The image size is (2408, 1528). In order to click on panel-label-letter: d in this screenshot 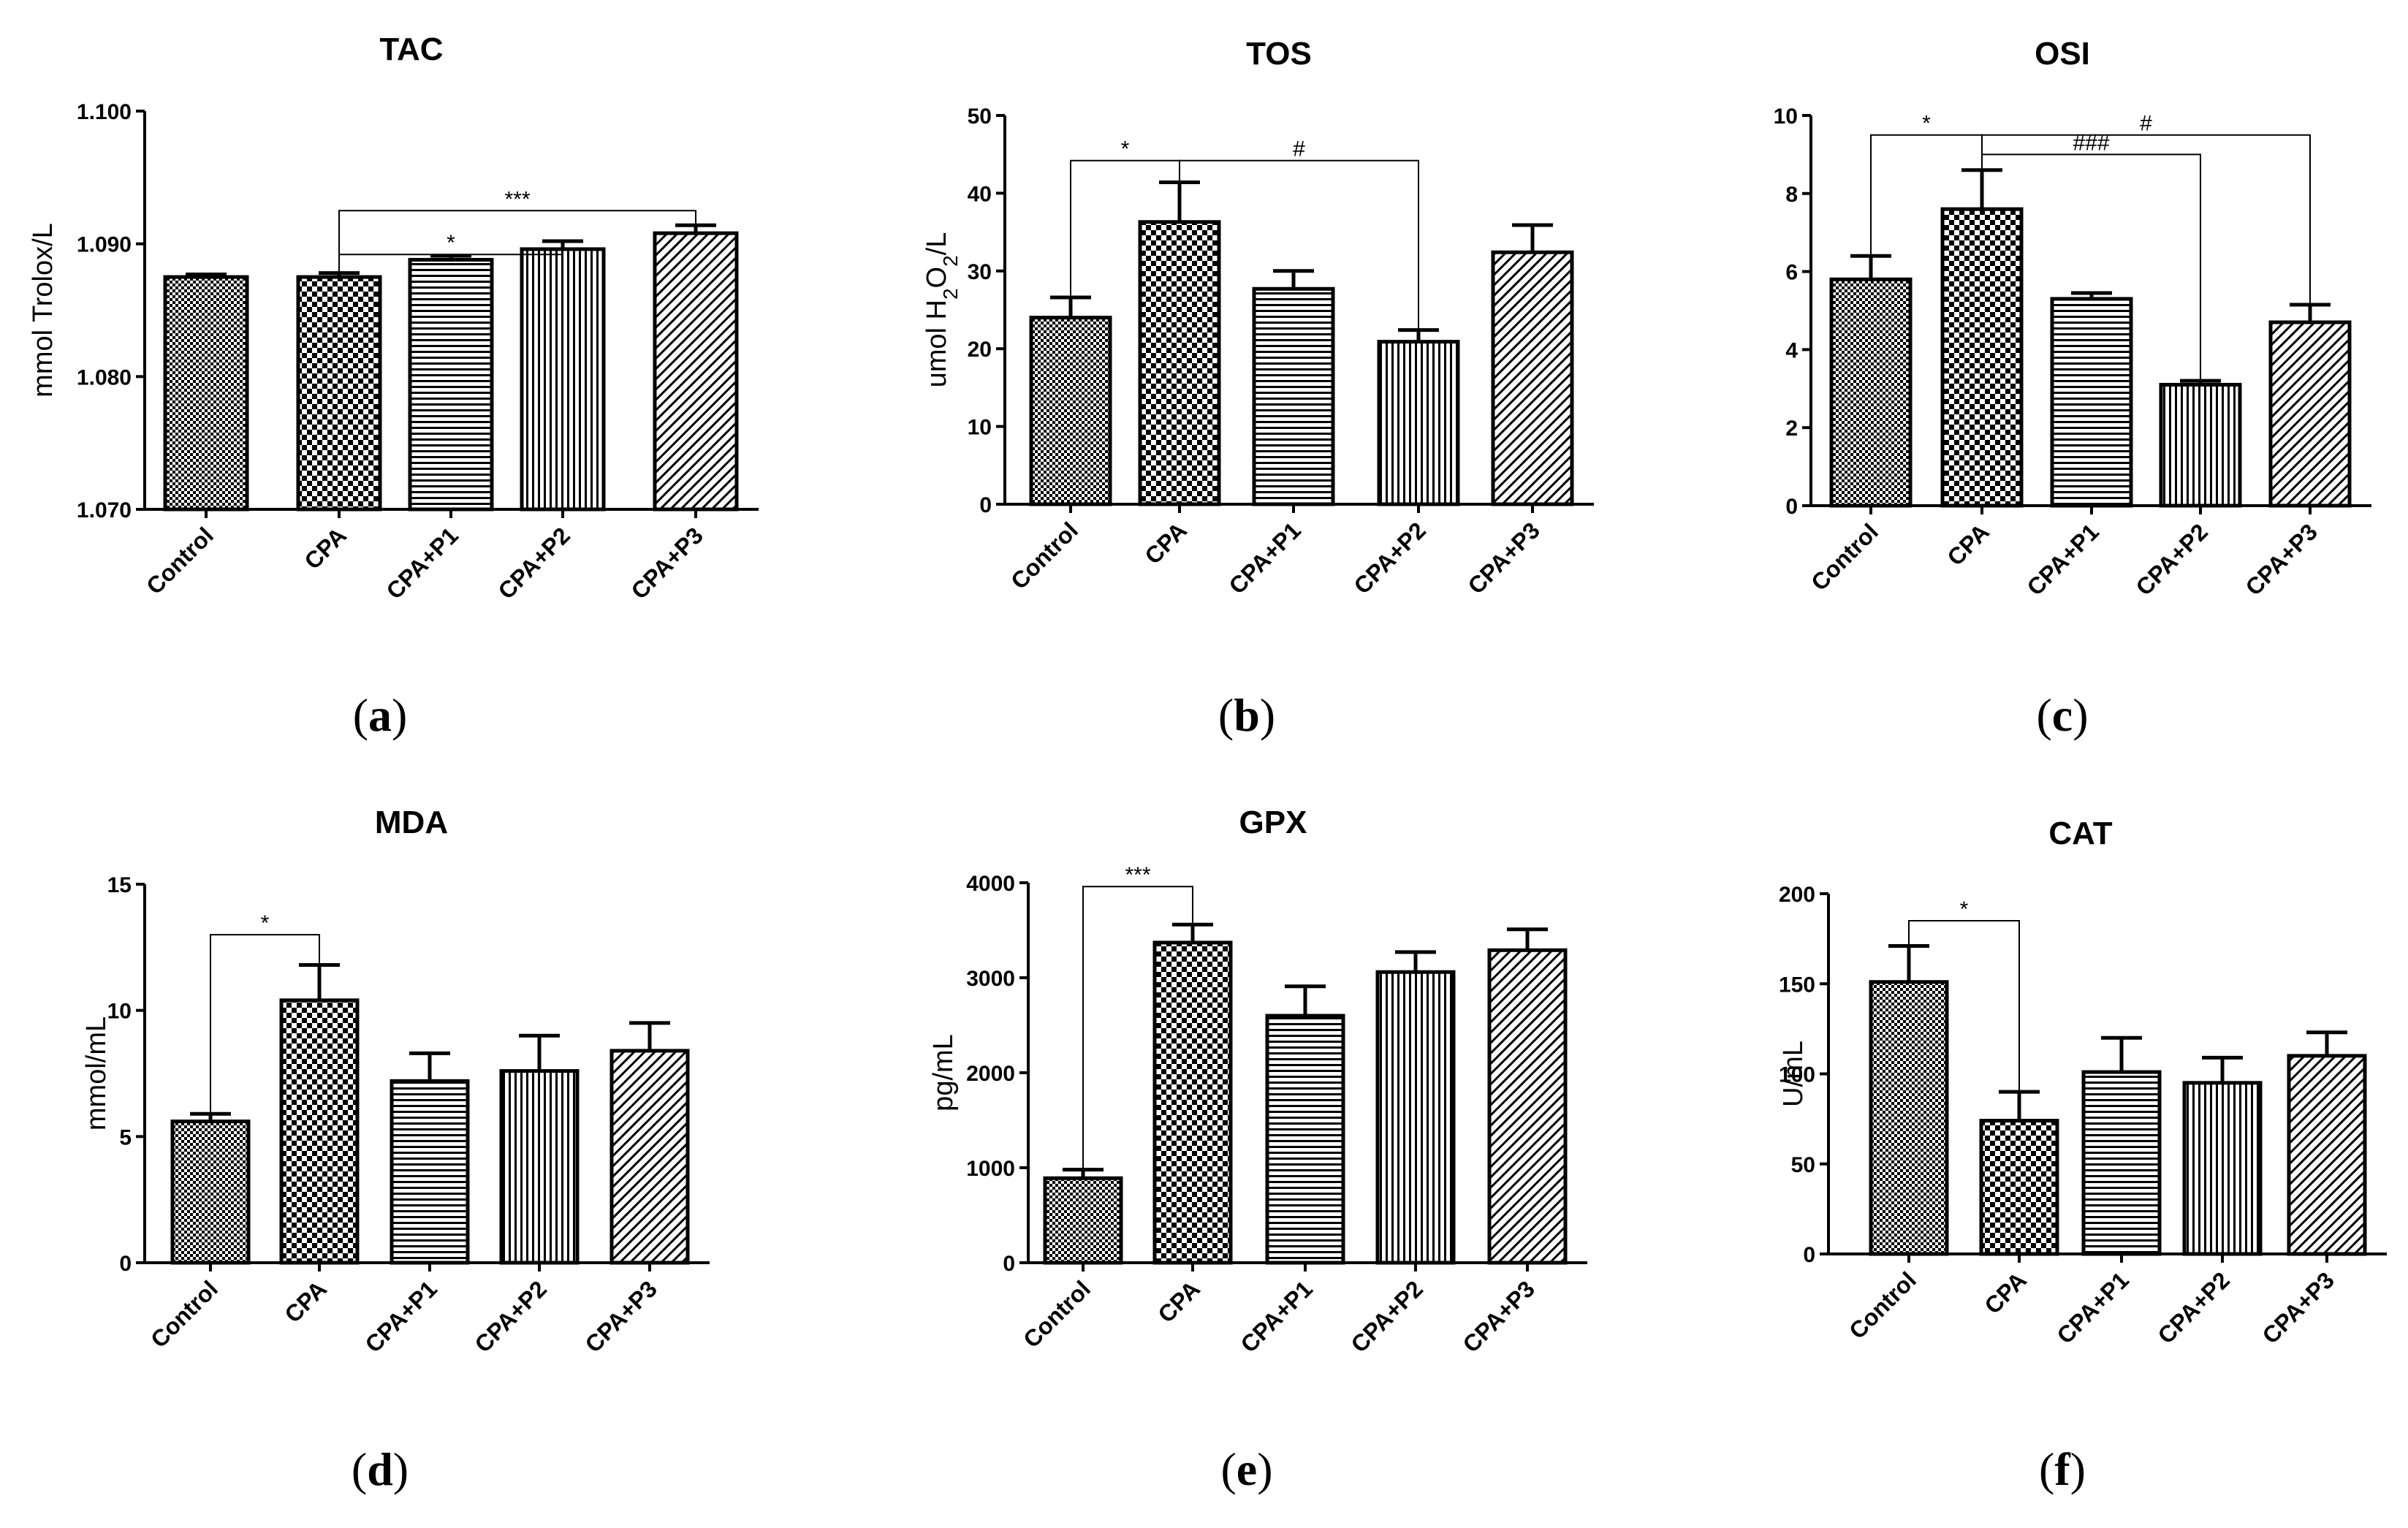, I will do `click(380, 1469)`.